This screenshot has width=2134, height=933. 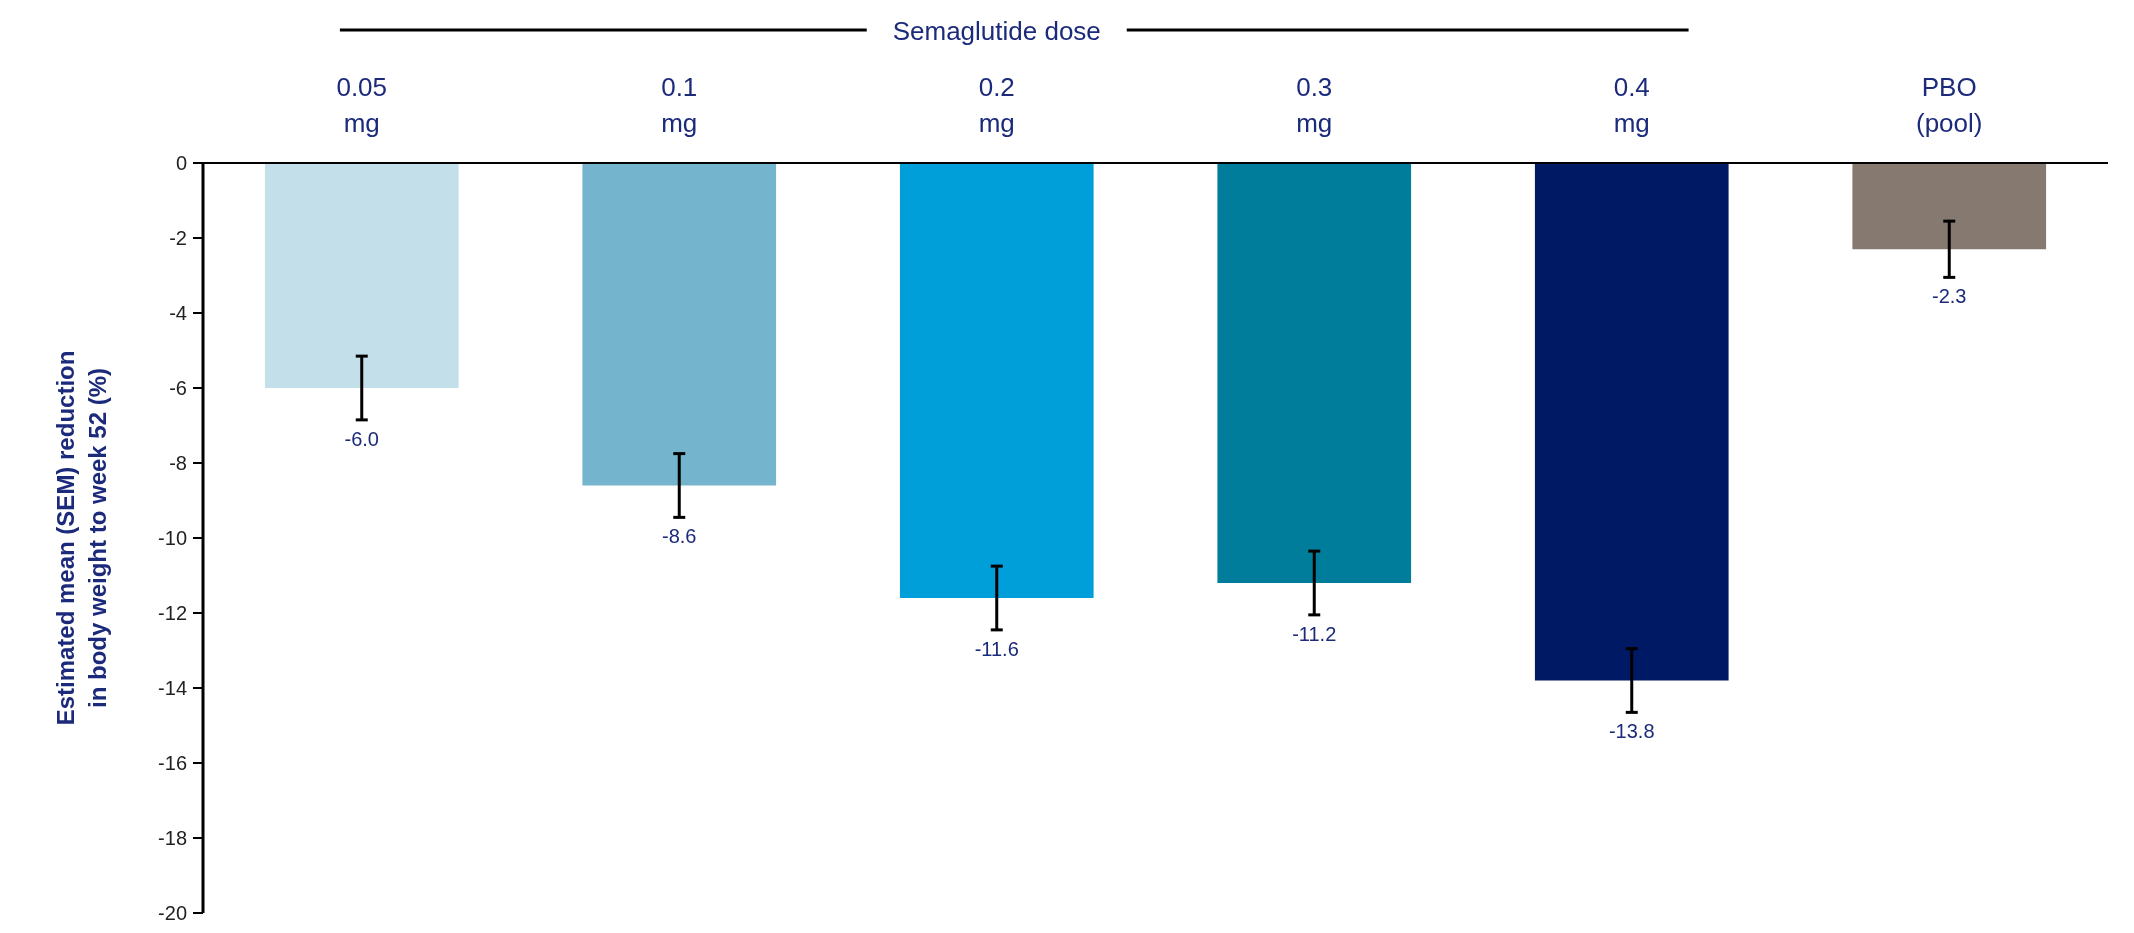 What do you see at coordinates (996, 31) in the screenshot?
I see `chart-title: Semaglutide dose` at bounding box center [996, 31].